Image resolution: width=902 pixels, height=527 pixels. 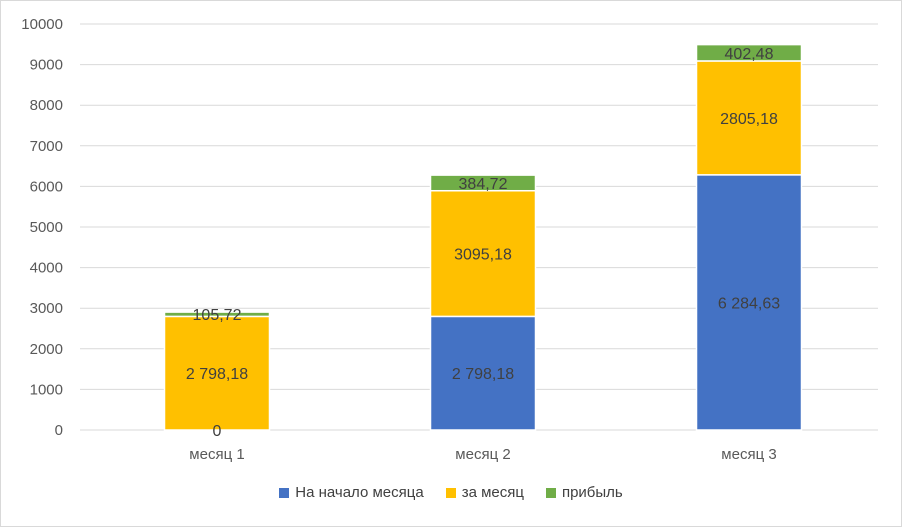 I want to click on x-axis-tick-labels: месяц 1 месяц 2 месяц 3, so click(x=482, y=454).